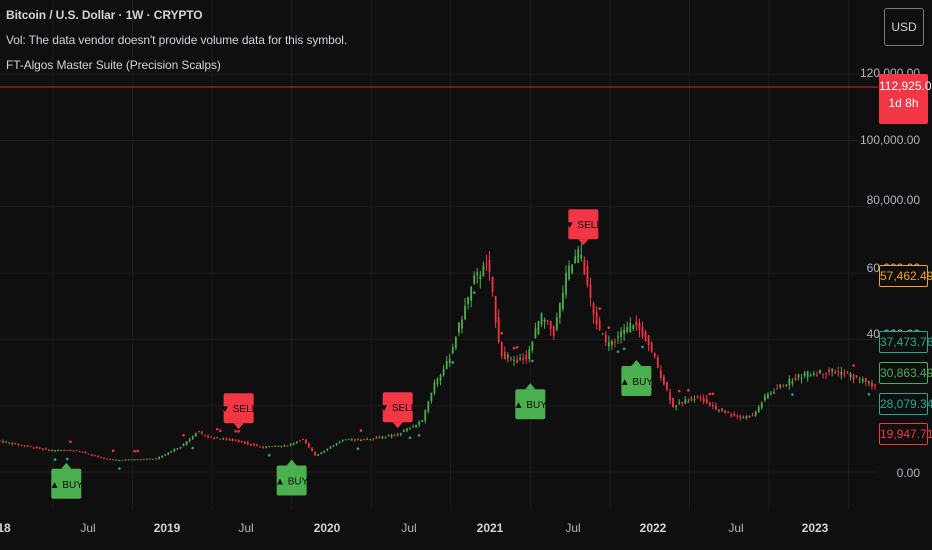 This screenshot has width=932, height=550. I want to click on buy-label-box, so click(66, 483).